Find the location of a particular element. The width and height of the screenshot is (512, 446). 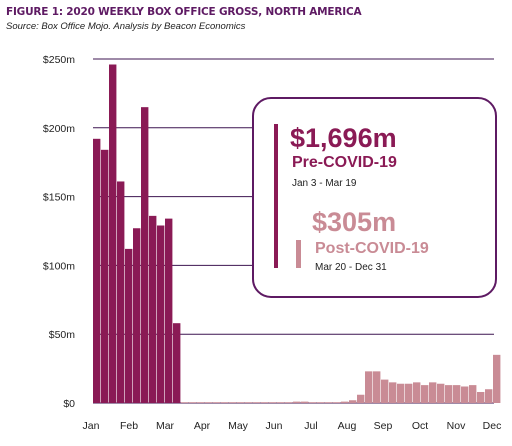

y-tick-label: $100m is located at coordinates (59, 266).